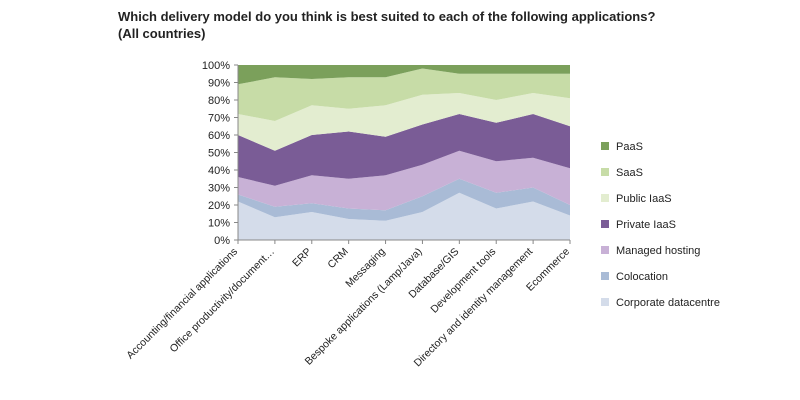  What do you see at coordinates (629, 173) in the screenshot?
I see `legend-label-saas: SaaS` at bounding box center [629, 173].